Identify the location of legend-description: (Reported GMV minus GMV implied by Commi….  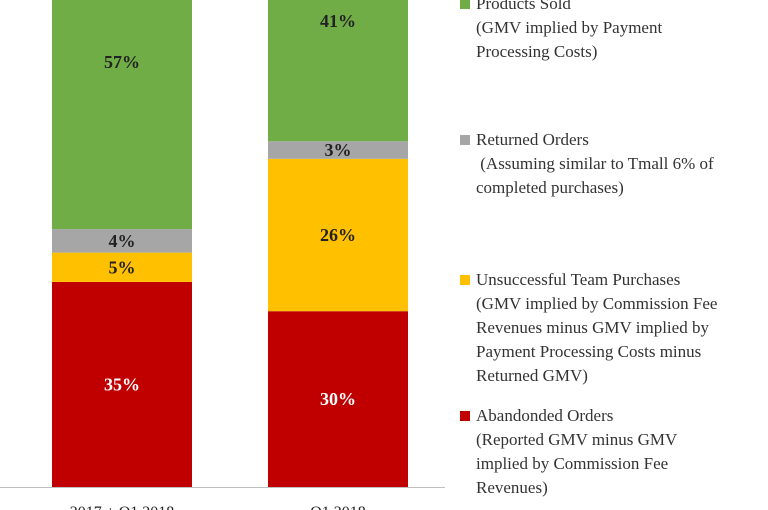
(577, 463).